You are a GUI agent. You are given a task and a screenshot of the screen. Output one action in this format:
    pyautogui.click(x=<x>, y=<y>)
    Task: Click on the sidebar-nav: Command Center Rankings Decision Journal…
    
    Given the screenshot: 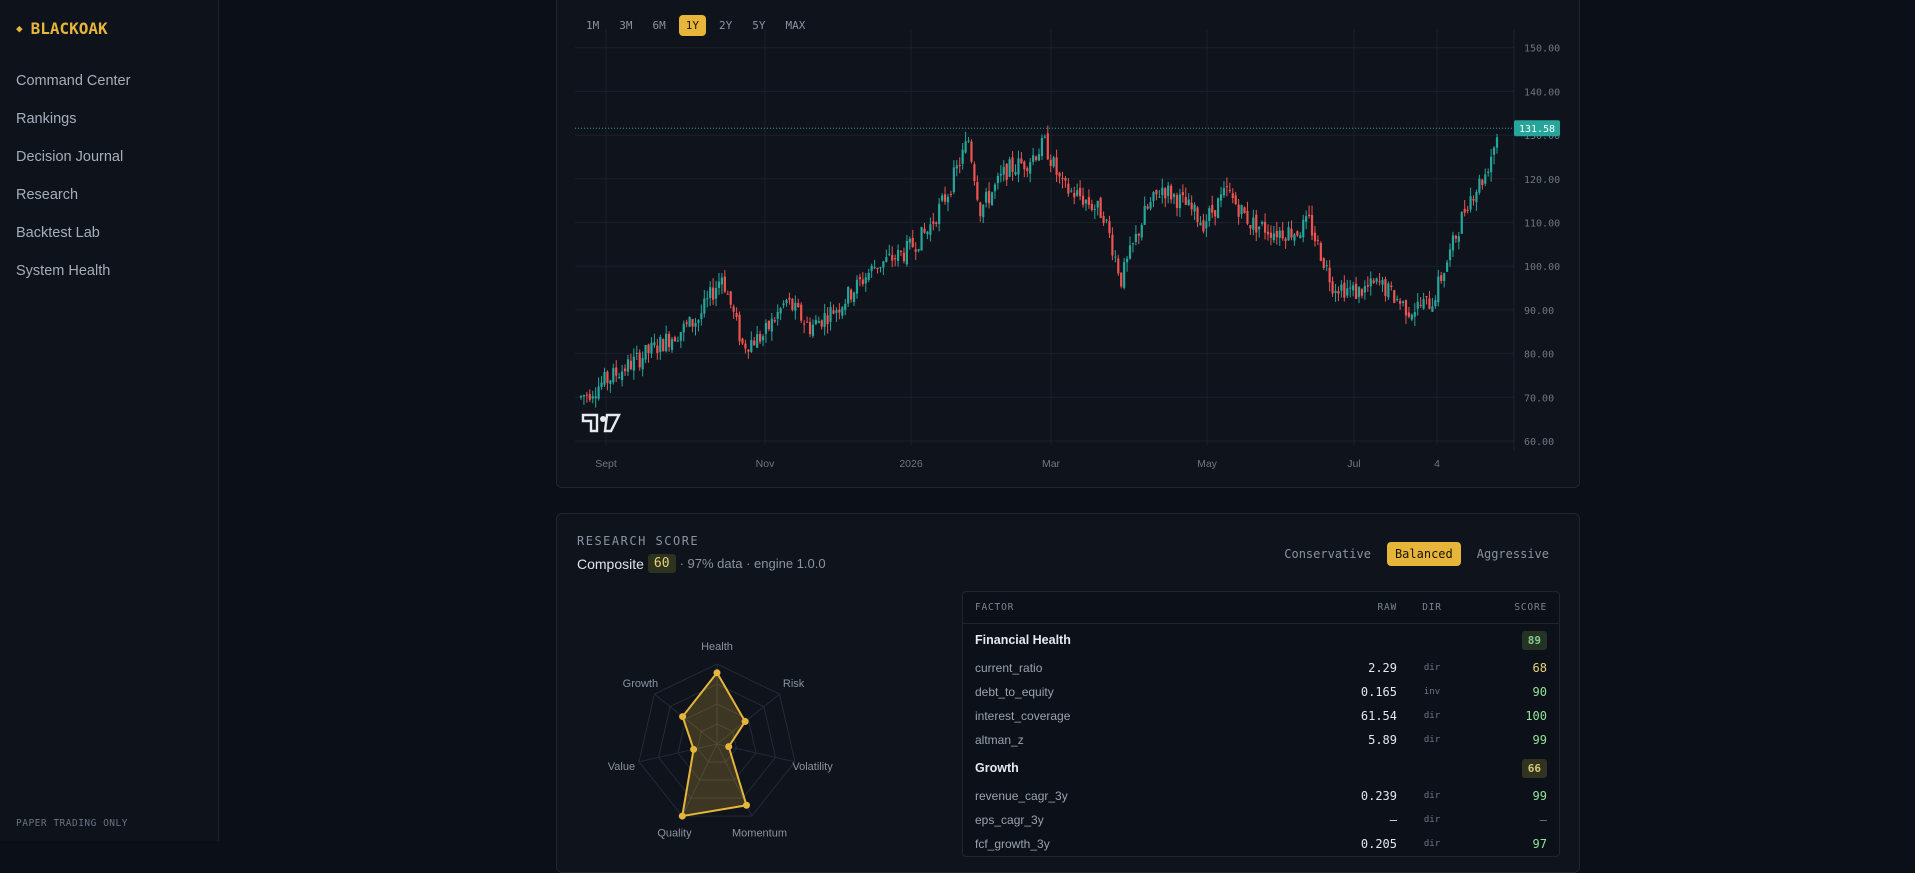 What is the action you would take?
    pyautogui.click(x=73, y=184)
    